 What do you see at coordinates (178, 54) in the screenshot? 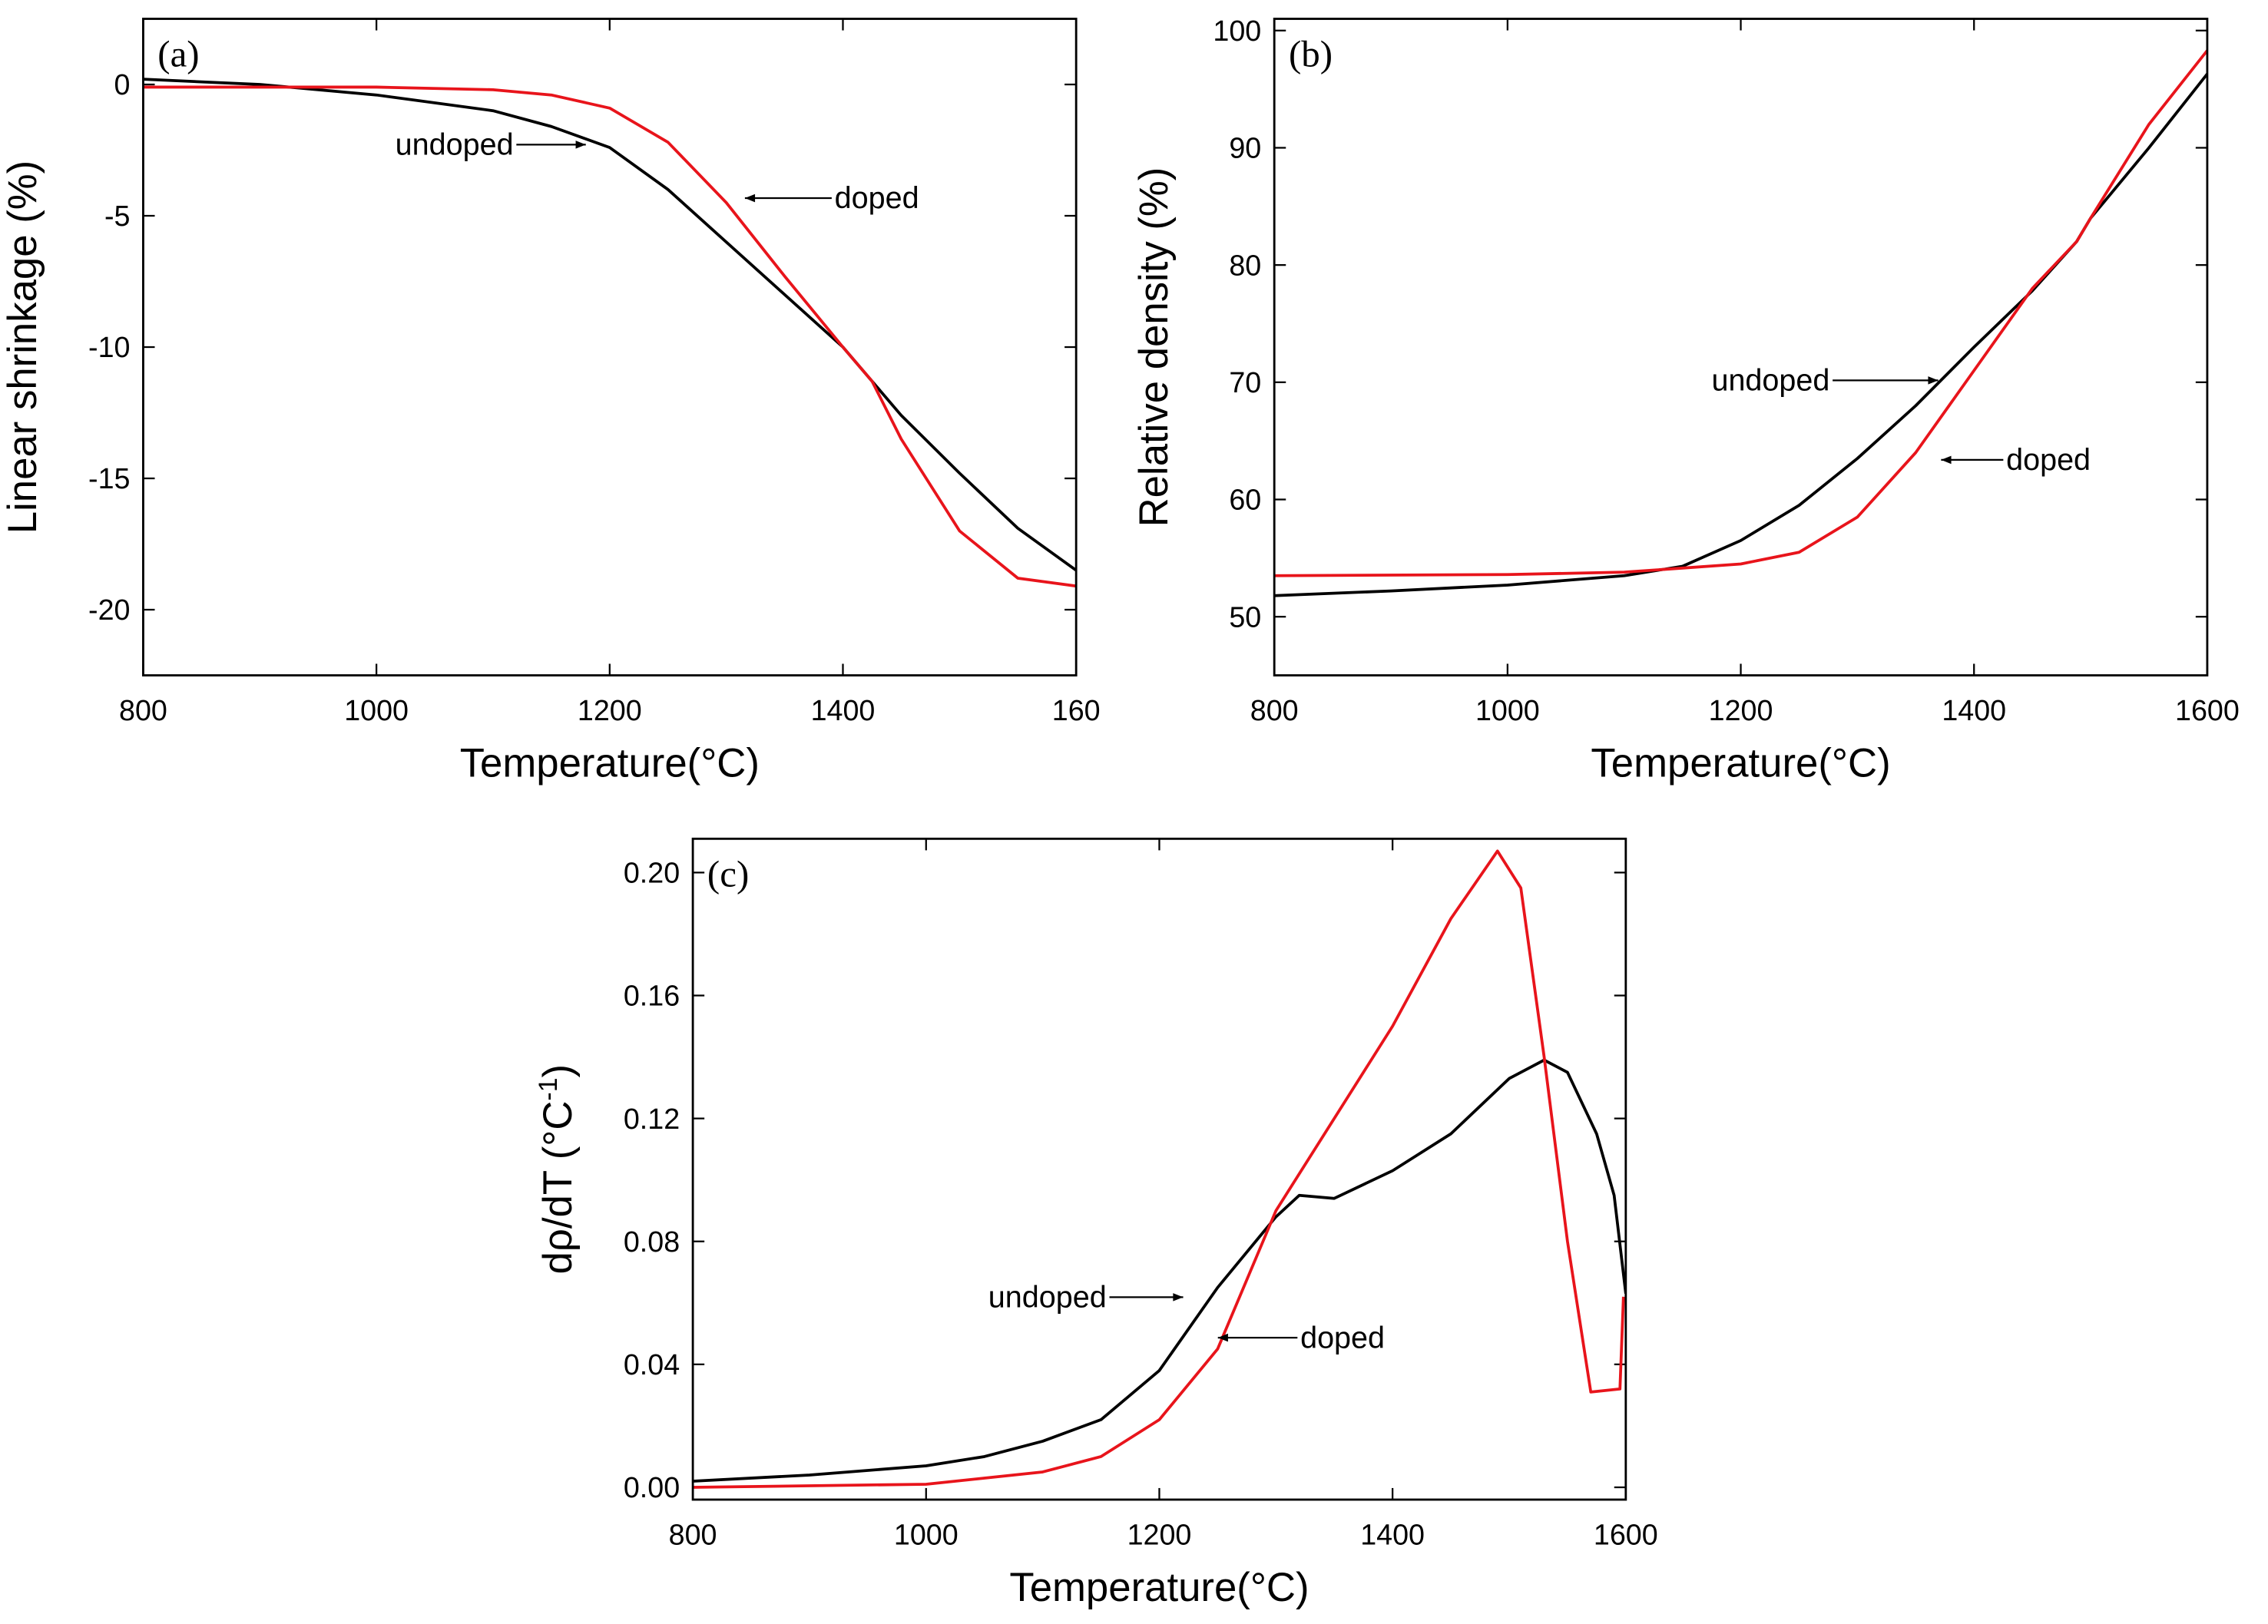
I see `panel-label: (a)` at bounding box center [178, 54].